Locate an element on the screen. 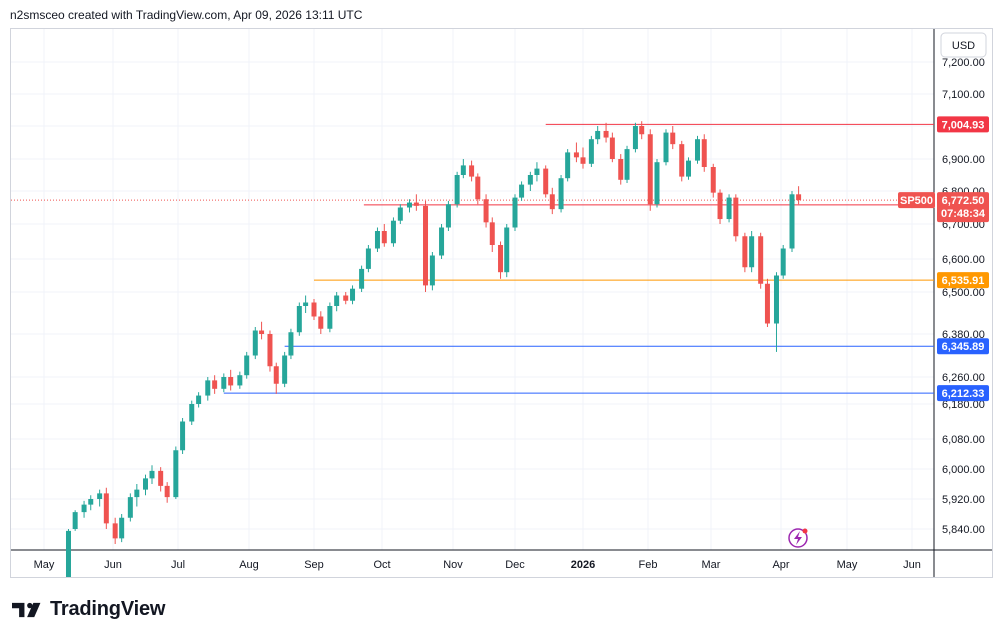  price-tick-label: 6,180.00 is located at coordinates (963, 405).